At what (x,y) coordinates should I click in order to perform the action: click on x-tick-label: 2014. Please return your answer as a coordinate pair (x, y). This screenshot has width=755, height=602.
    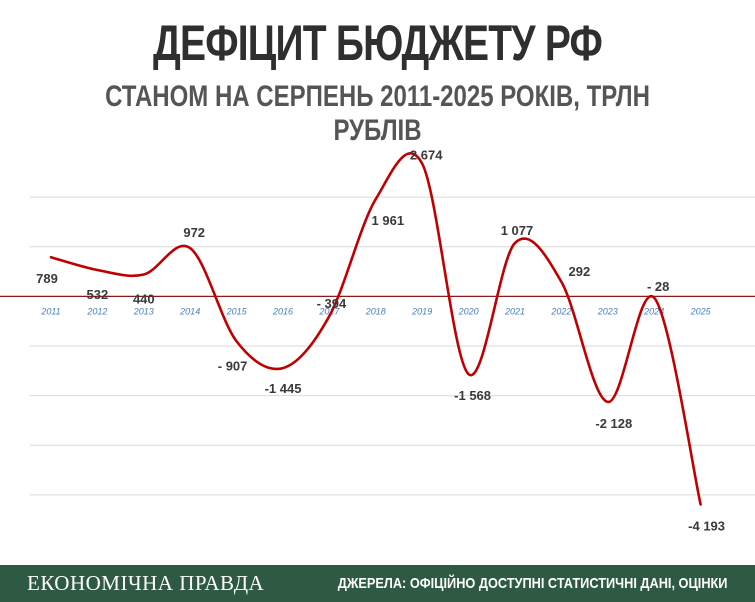
    Looking at the image, I should click on (189, 311).